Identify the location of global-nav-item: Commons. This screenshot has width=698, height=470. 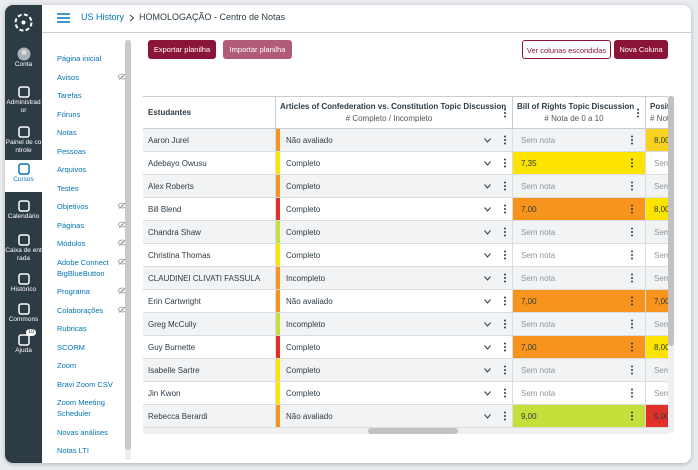
(23, 316).